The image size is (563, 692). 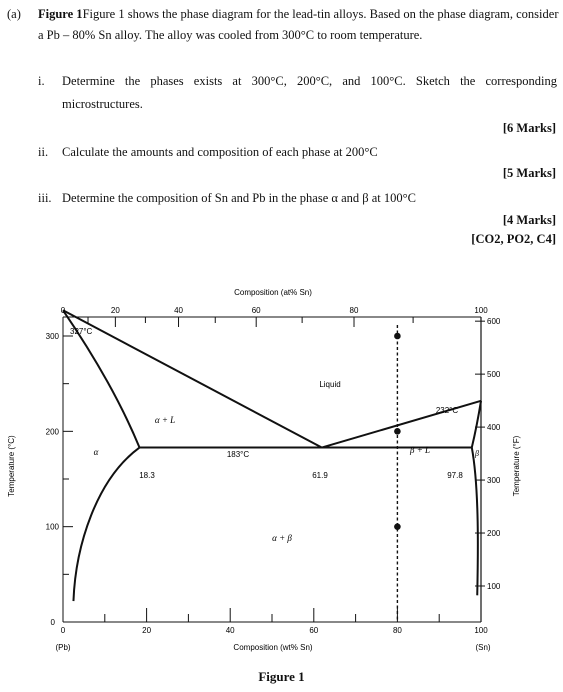 What do you see at coordinates (106, 524) in the screenshot?
I see `solvus-left` at bounding box center [106, 524].